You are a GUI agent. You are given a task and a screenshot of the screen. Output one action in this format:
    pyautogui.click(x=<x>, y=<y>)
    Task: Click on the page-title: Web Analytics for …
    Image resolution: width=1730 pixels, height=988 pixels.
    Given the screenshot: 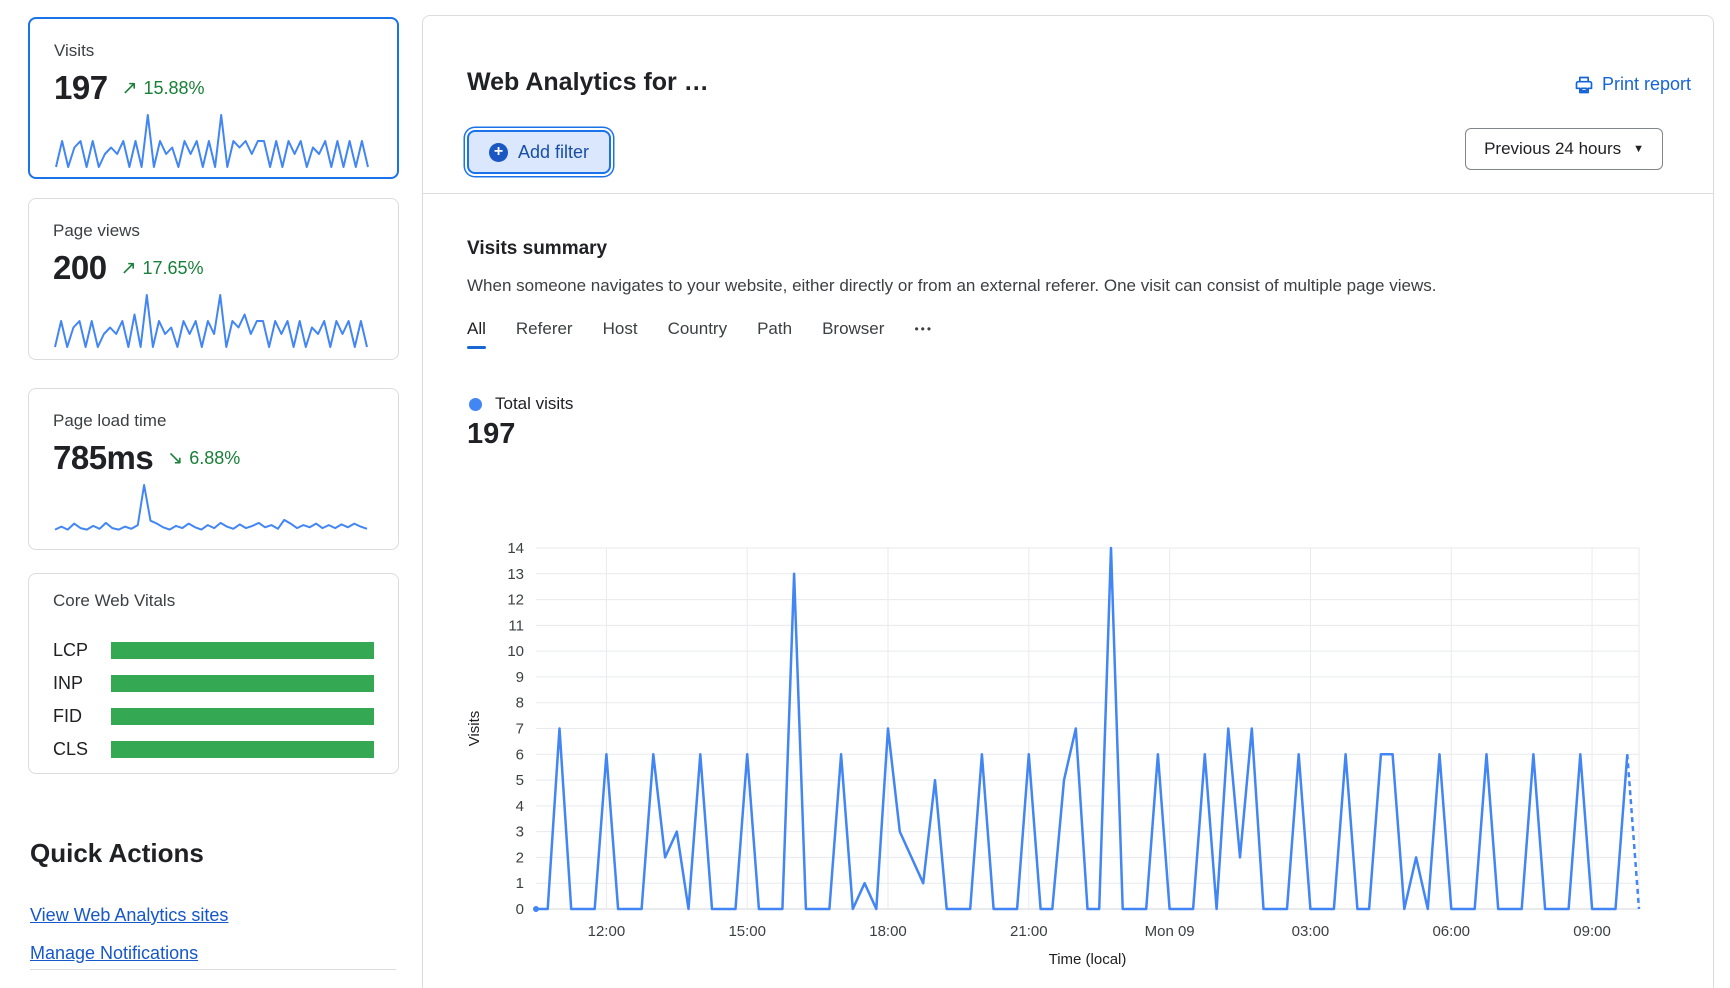 What is the action you would take?
    pyautogui.click(x=588, y=82)
    